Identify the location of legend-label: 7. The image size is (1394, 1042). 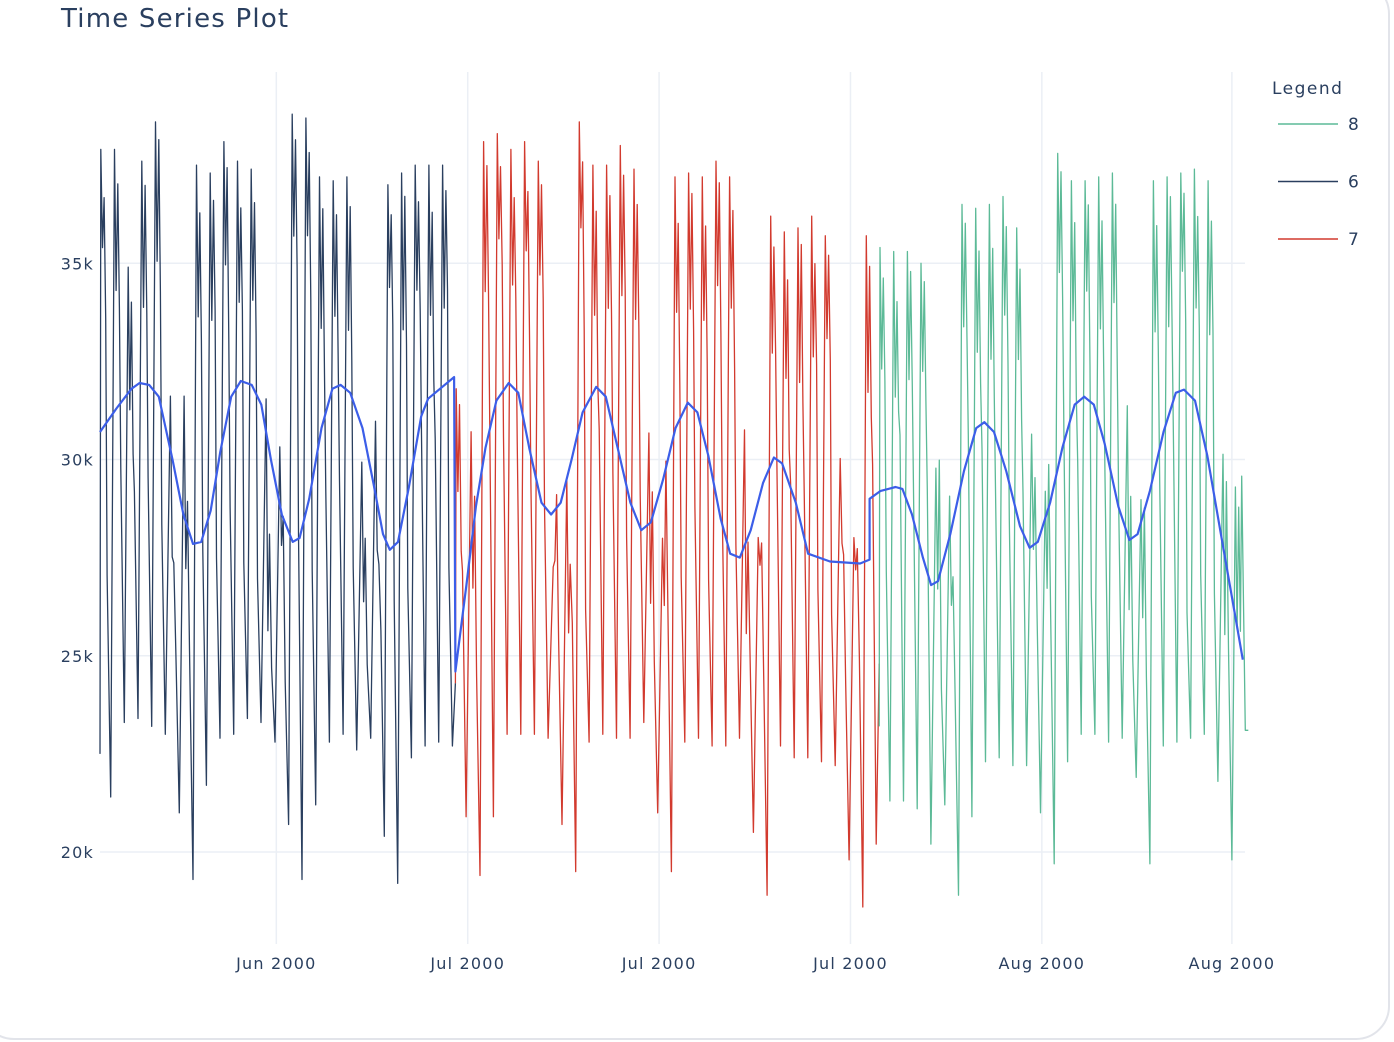
(1353, 240).